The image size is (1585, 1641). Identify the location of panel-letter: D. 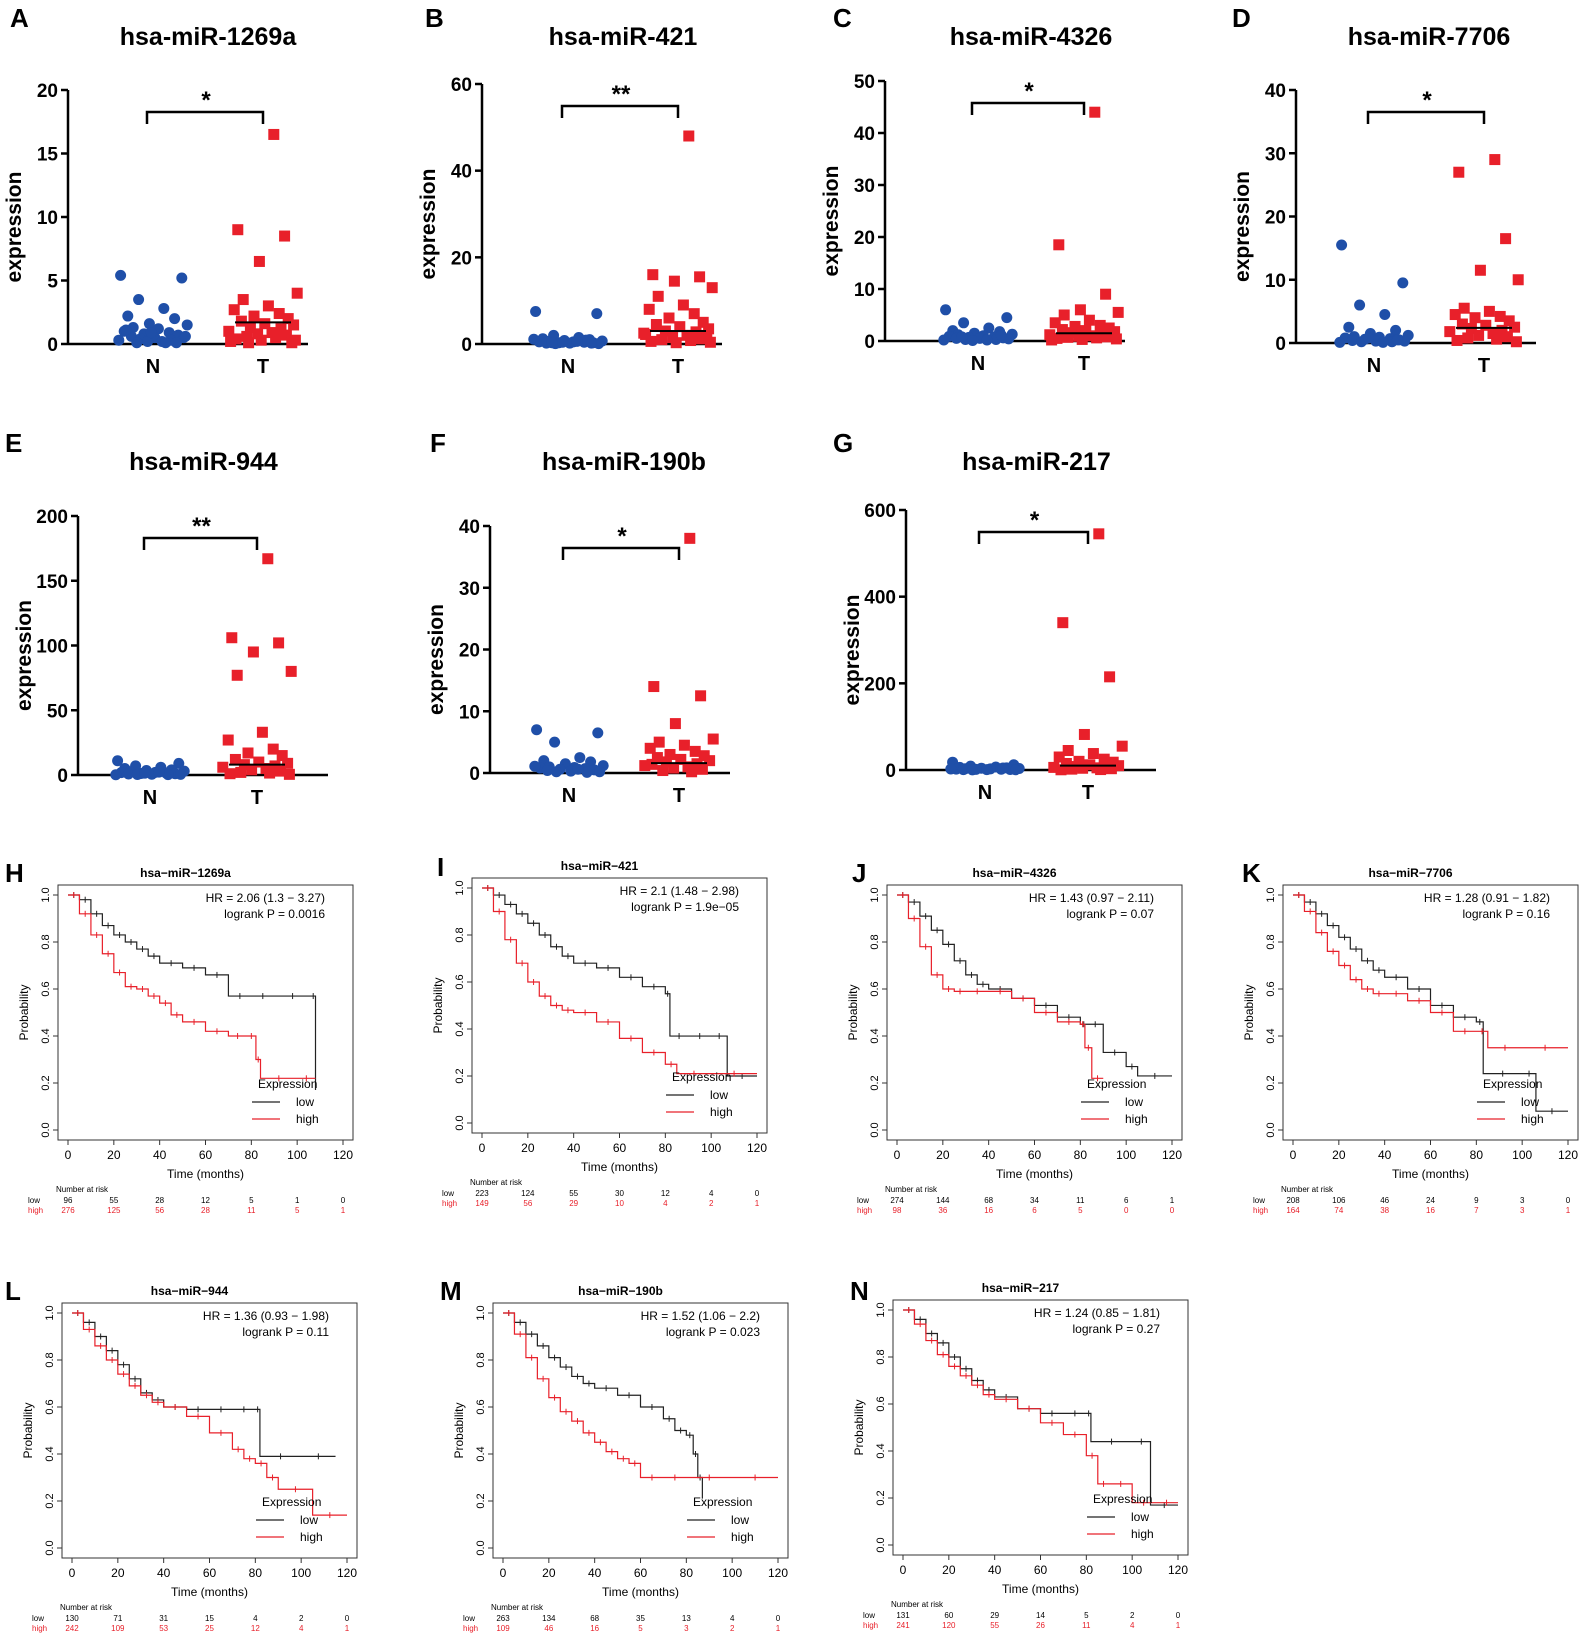
(1241, 18).